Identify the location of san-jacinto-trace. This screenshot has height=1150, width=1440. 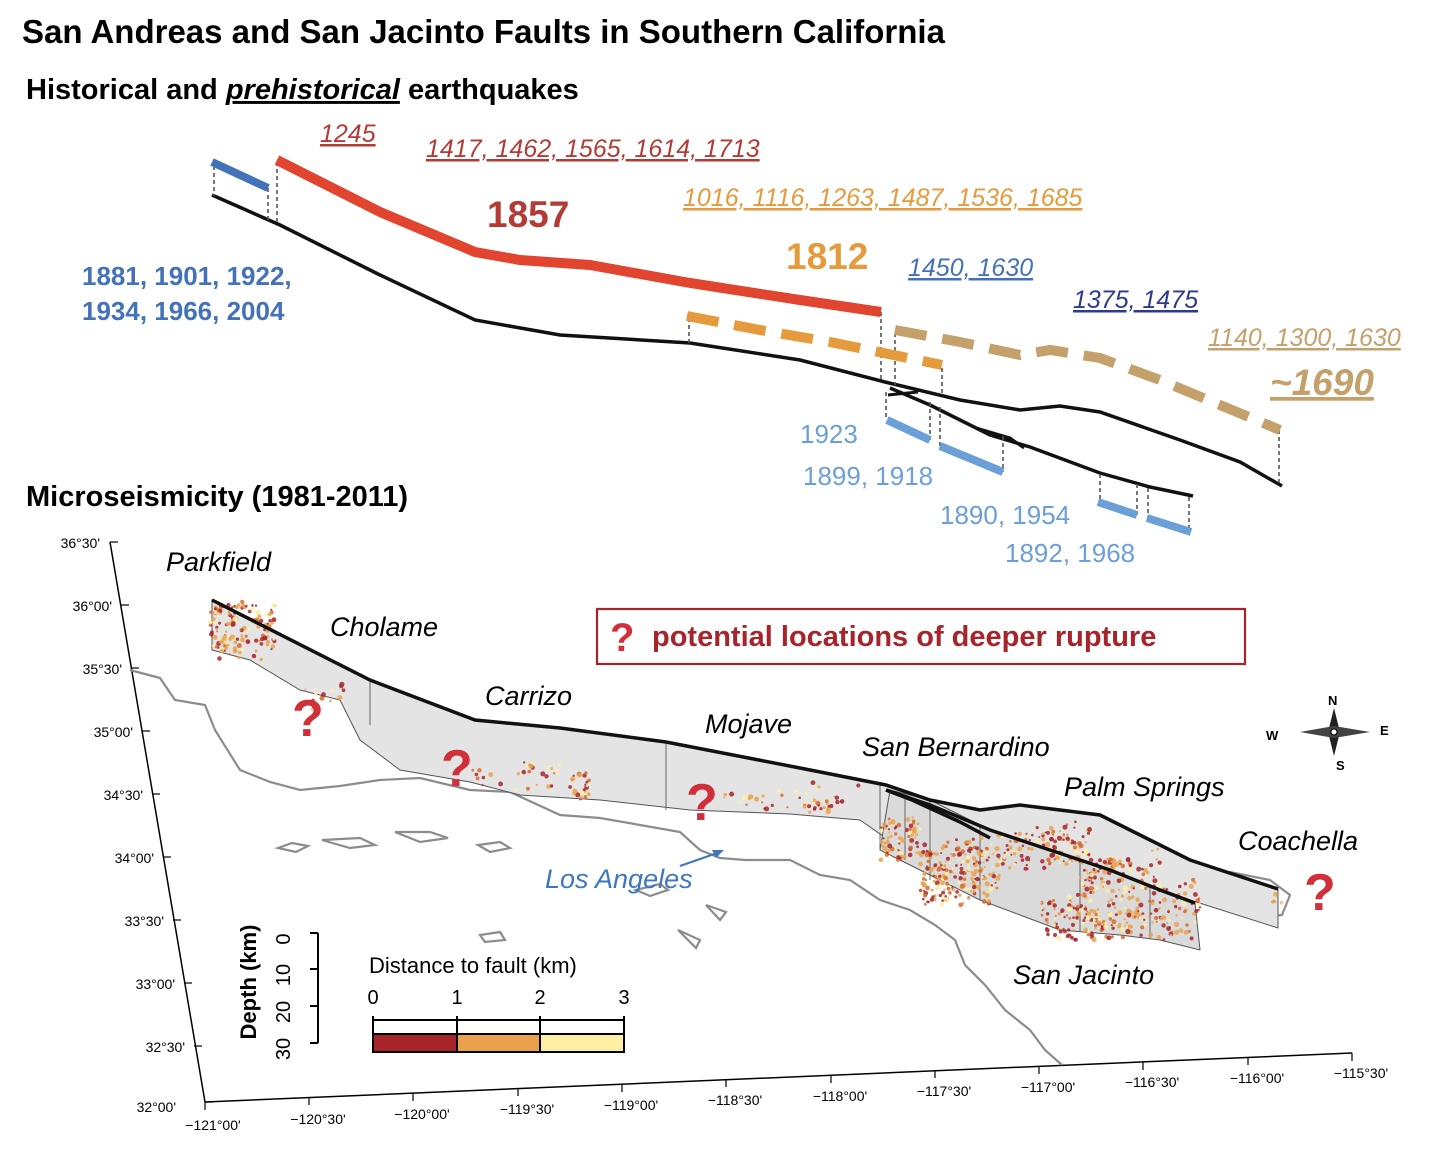
(1041, 442).